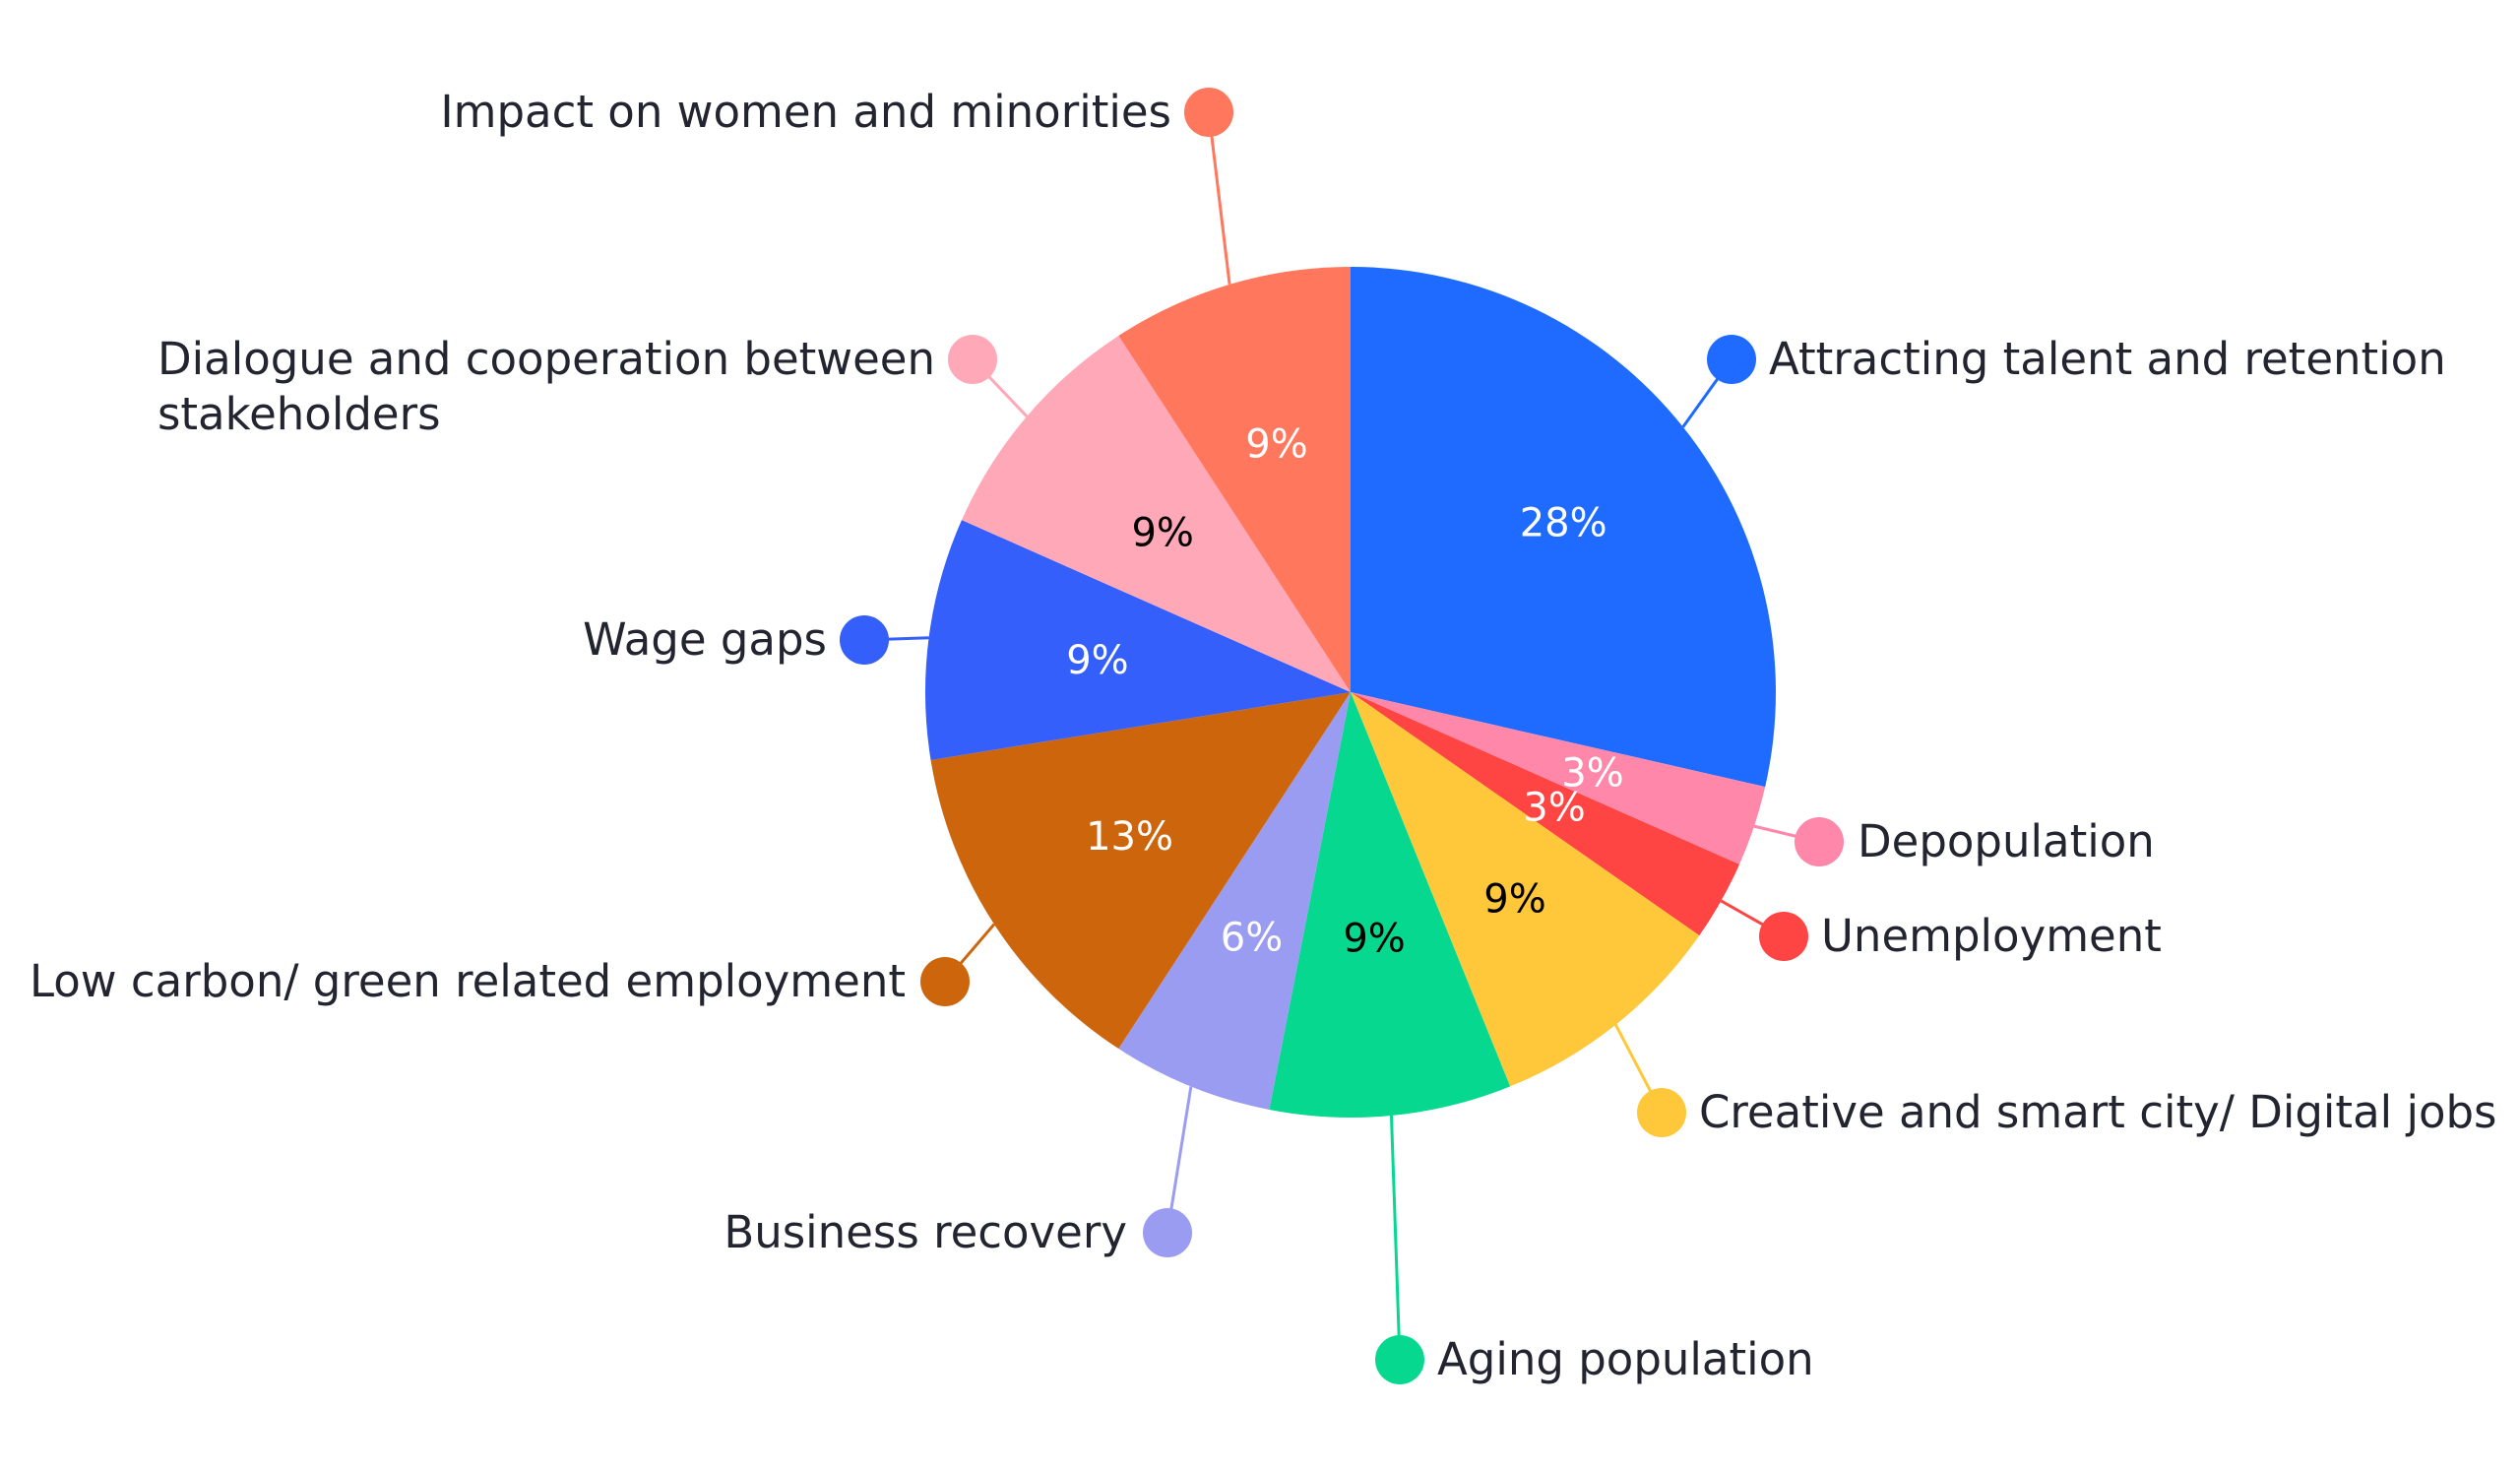 Image resolution: width=2520 pixels, height=1472 pixels. I want to click on legend-label-aging-population: Aging population, so click(1625, 1359).